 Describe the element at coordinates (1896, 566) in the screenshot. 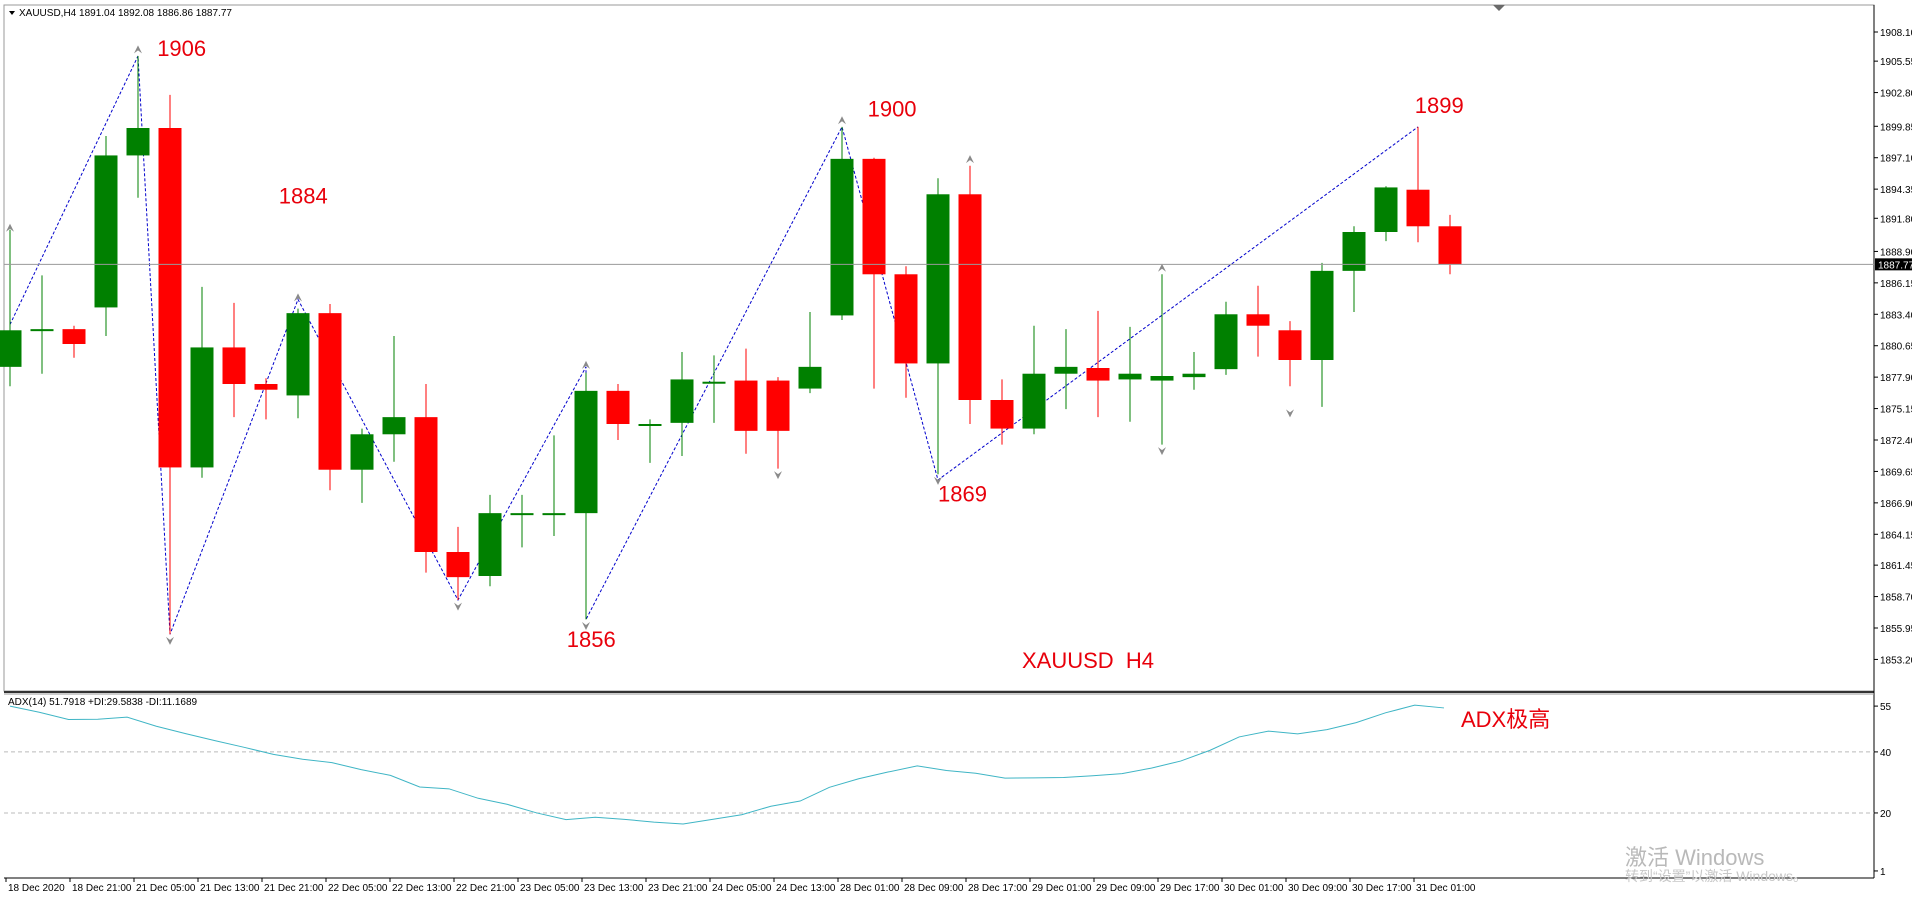

I see `price-tick-label: 1861.45` at that location.